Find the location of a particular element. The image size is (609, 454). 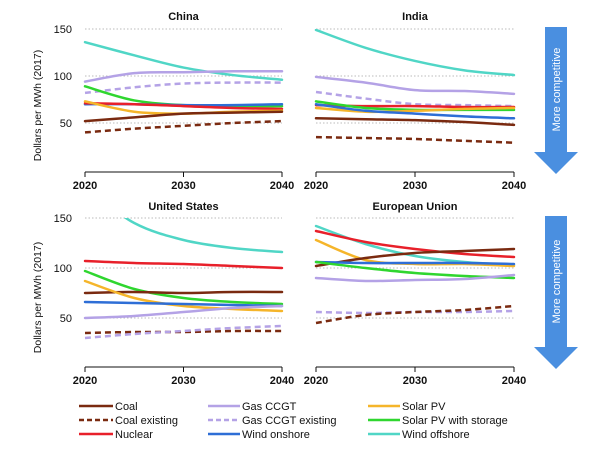

series-line-solar-pv-with-storage is located at coordinates (183, 287).